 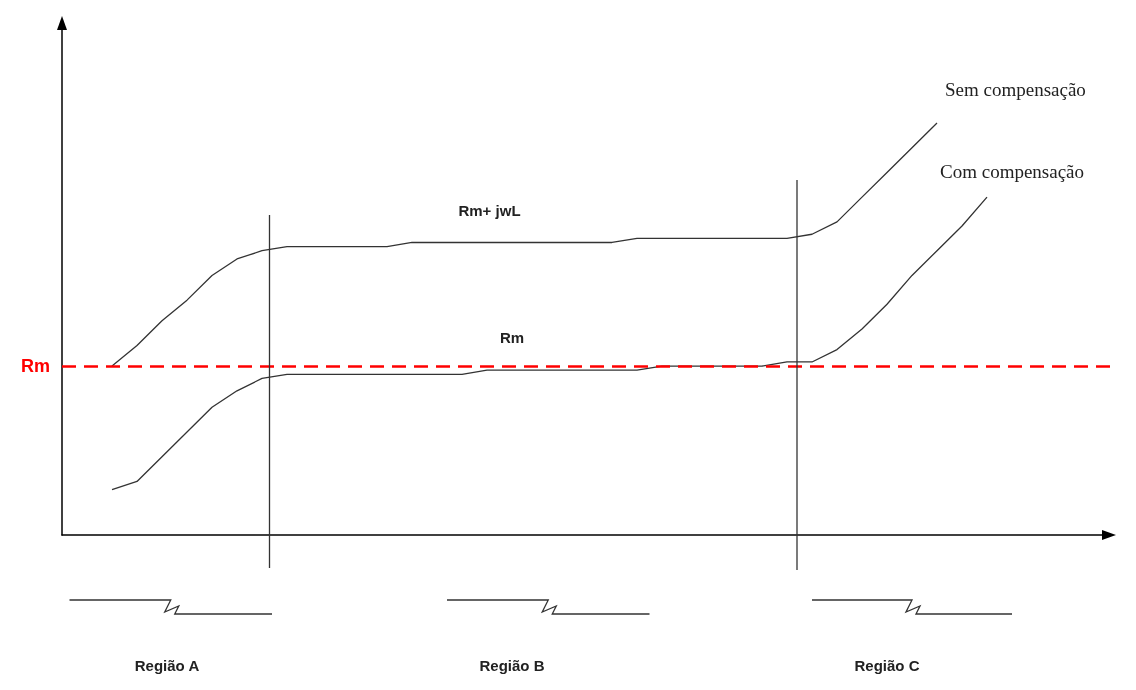 What do you see at coordinates (1012, 171) in the screenshot?
I see `series-label: Com compensação` at bounding box center [1012, 171].